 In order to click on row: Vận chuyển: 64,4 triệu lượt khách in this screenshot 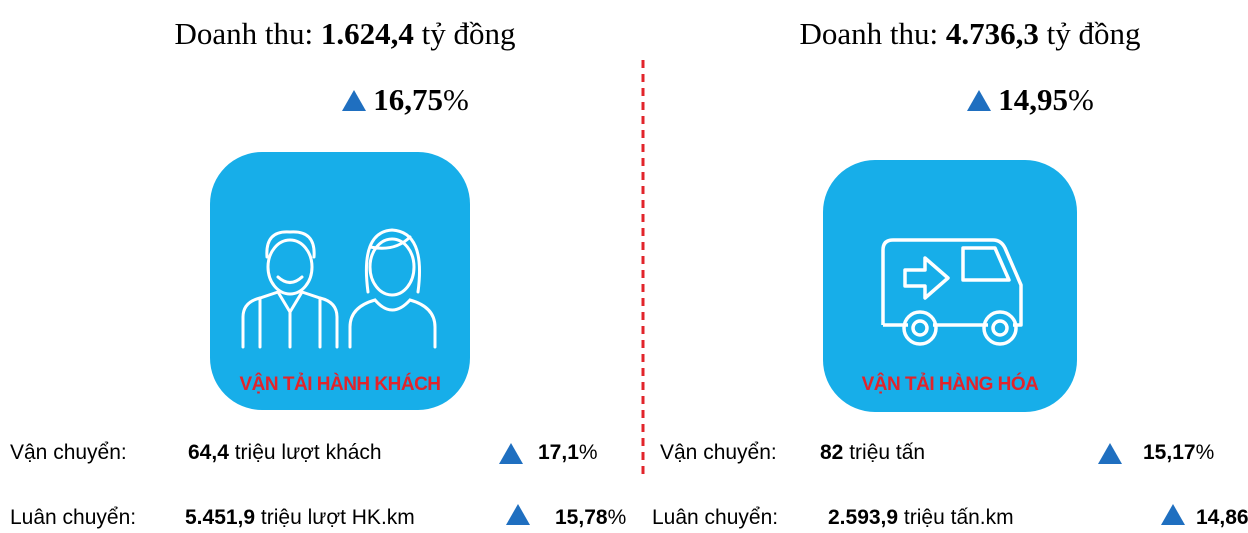, I will do `click(196, 453)`.